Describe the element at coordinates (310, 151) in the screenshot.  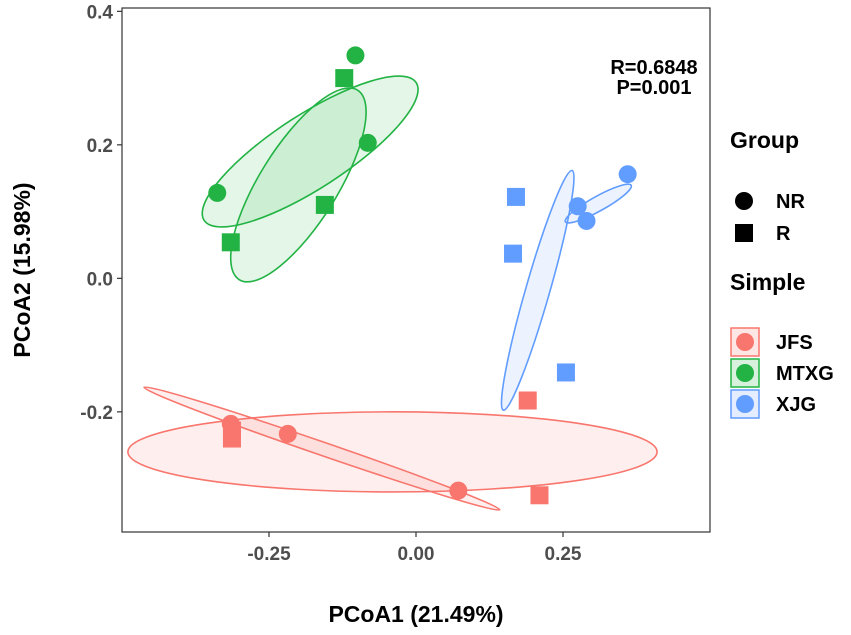
I see `confidence-ellipse-mtxg-nr` at that location.